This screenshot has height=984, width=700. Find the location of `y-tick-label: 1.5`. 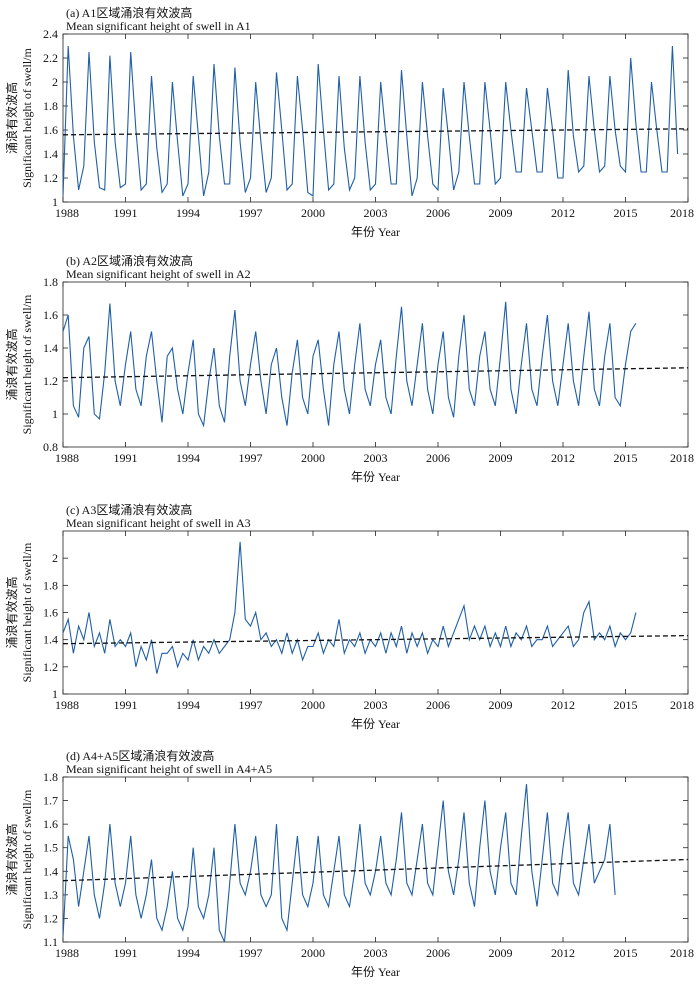

y-tick-label: 1.5 is located at coordinates (50, 848).